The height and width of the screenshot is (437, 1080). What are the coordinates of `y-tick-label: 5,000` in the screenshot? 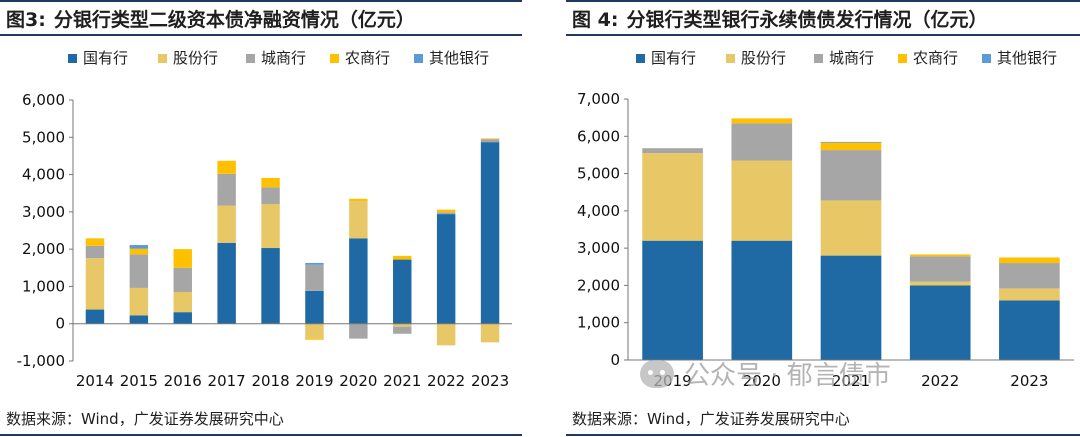 It's located at (43, 137).